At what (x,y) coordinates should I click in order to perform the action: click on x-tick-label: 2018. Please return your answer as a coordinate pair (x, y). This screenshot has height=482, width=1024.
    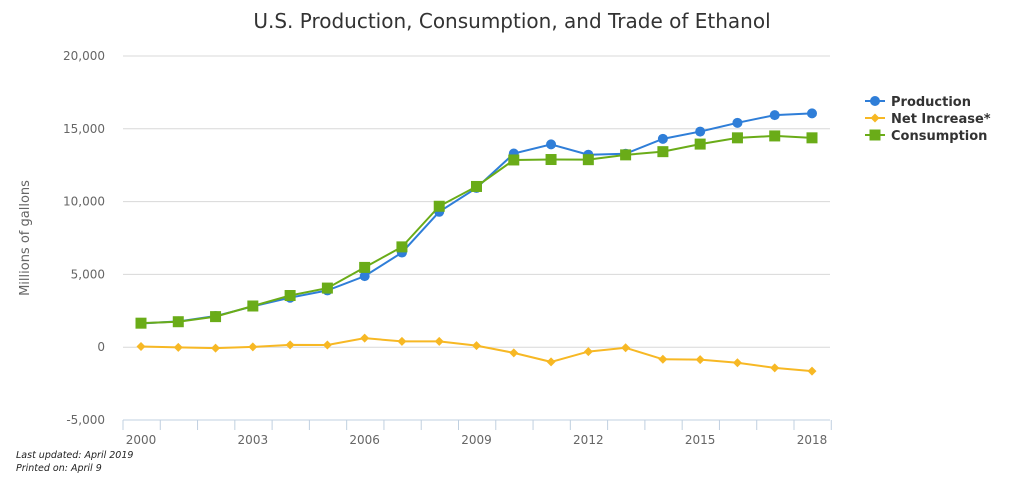
    Looking at the image, I should click on (812, 440).